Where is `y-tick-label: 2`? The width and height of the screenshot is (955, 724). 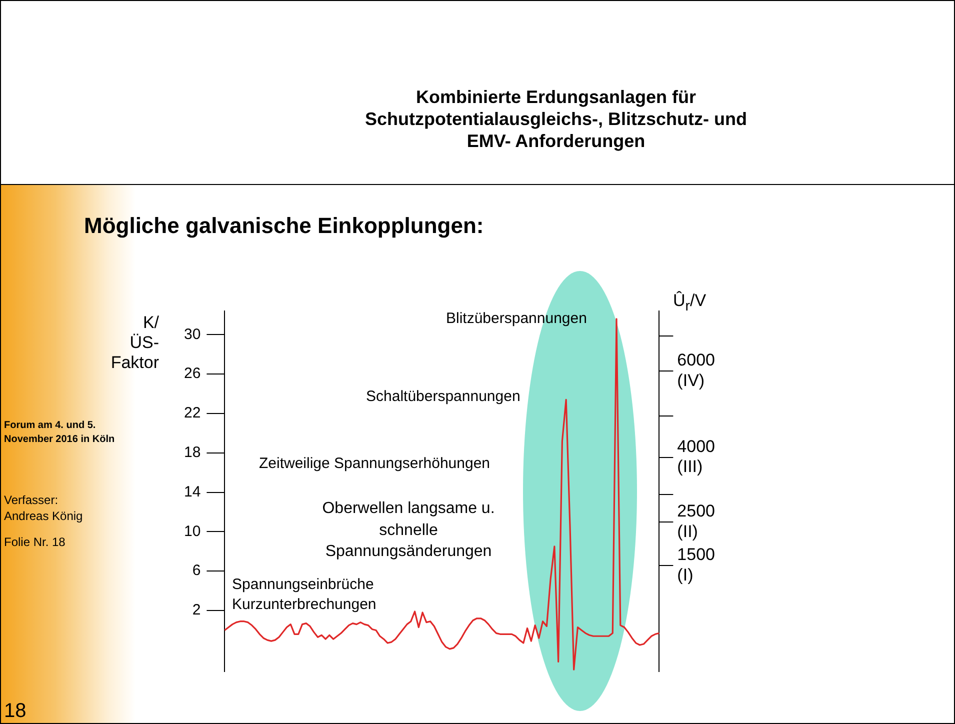
y-tick-label: 2 is located at coordinates (196, 610).